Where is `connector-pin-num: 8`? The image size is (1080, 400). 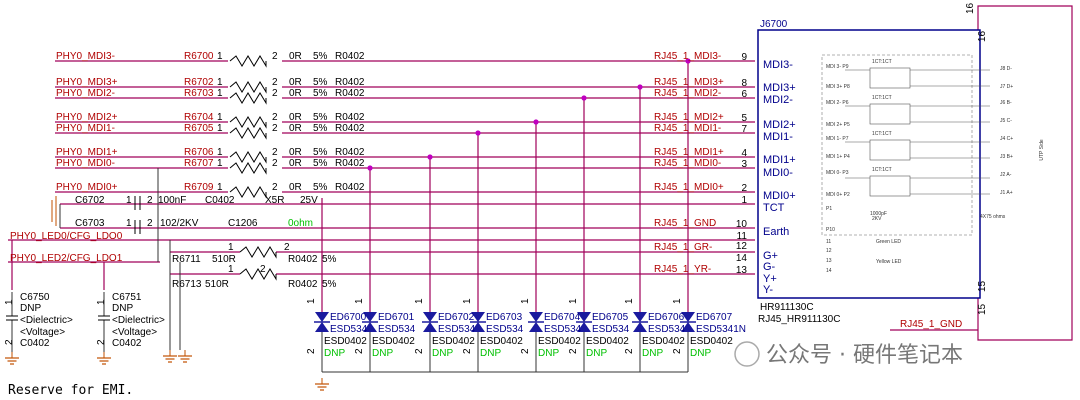
connector-pin-num: 8 is located at coordinates (744, 83).